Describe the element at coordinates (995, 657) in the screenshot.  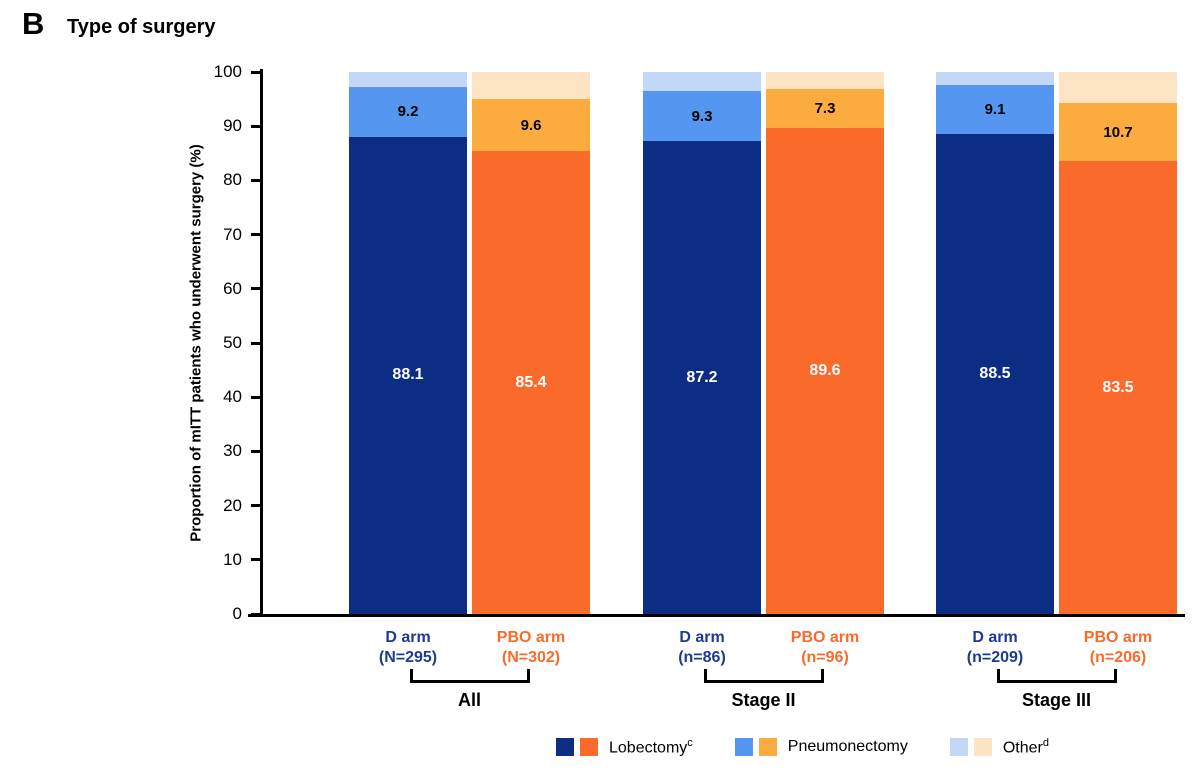
I see `arm-n: (n=209)` at that location.